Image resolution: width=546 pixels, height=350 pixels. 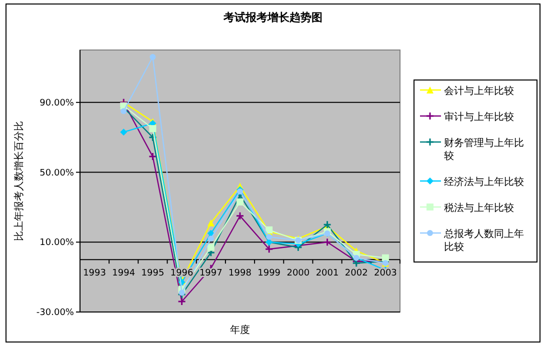 I want to click on y-axis-title: 比上年报考人数增长百分比, so click(x=19, y=181).